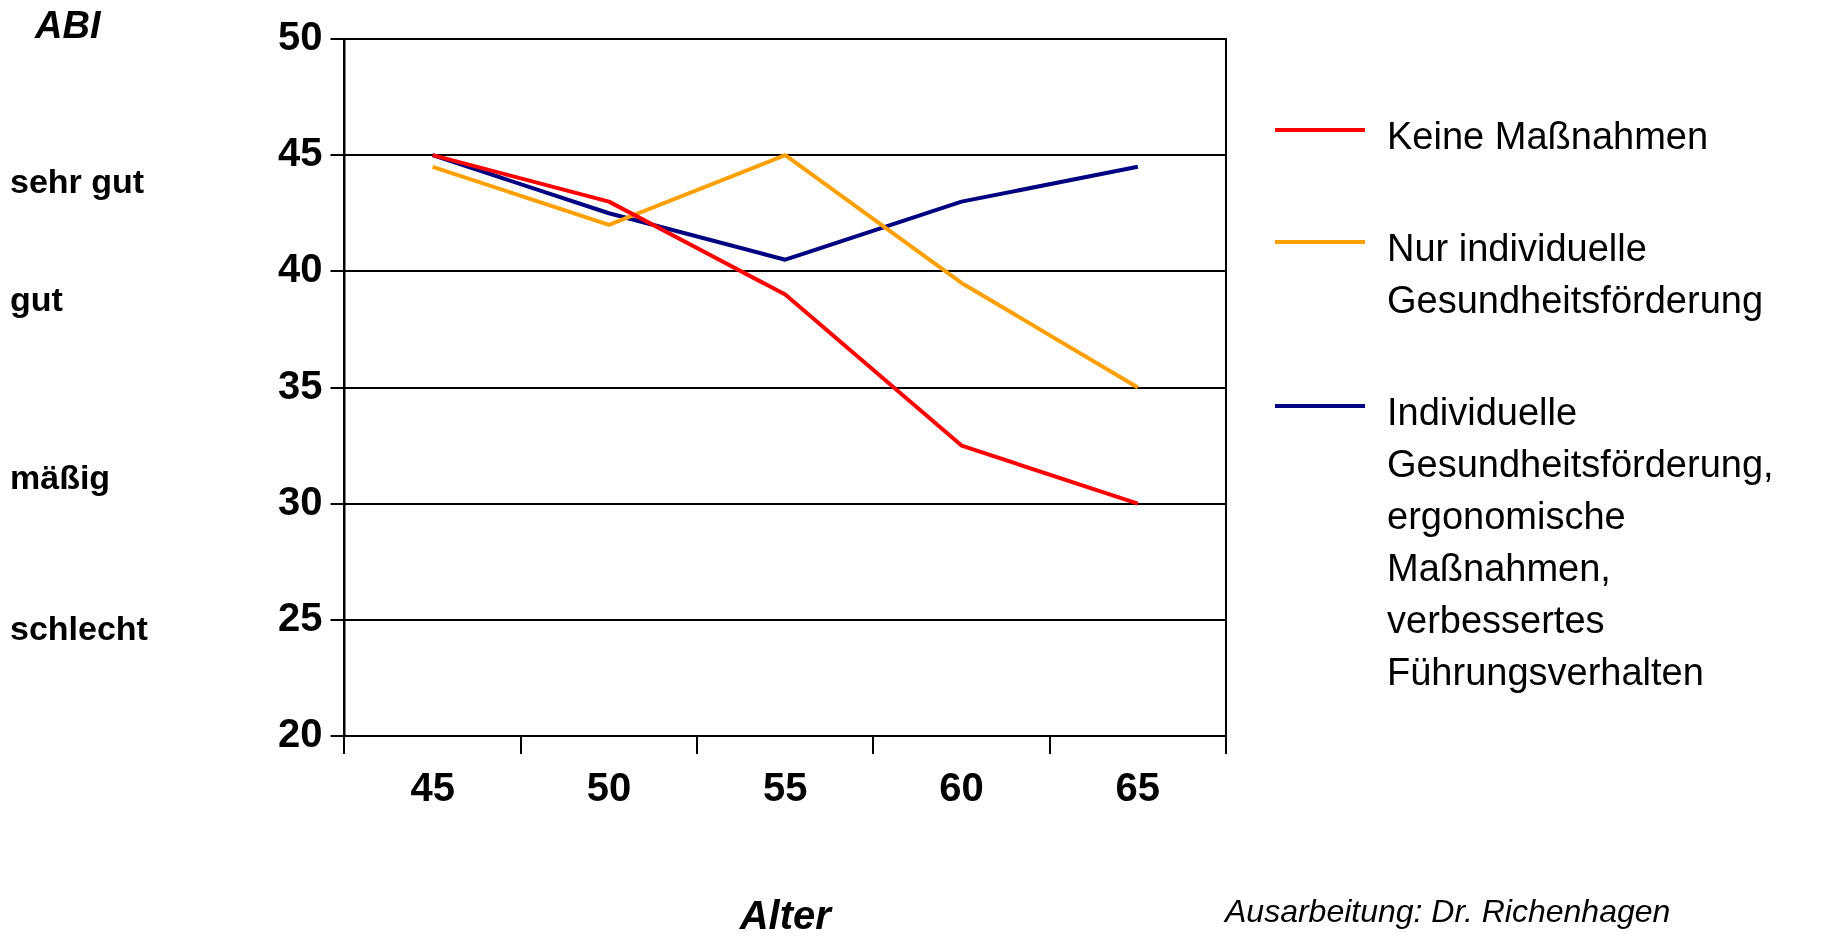 This screenshot has width=1835, height=936. What do you see at coordinates (300, 268) in the screenshot?
I see `y-tick-label: 40` at bounding box center [300, 268].